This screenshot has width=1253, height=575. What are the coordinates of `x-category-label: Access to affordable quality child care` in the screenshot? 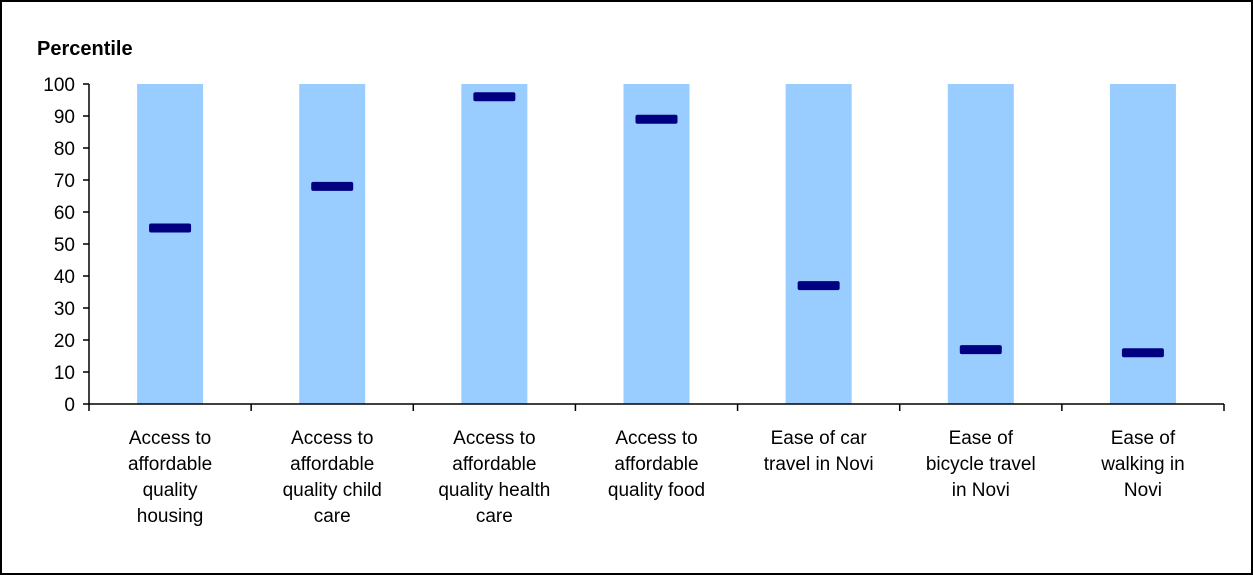 It's located at (332, 477).